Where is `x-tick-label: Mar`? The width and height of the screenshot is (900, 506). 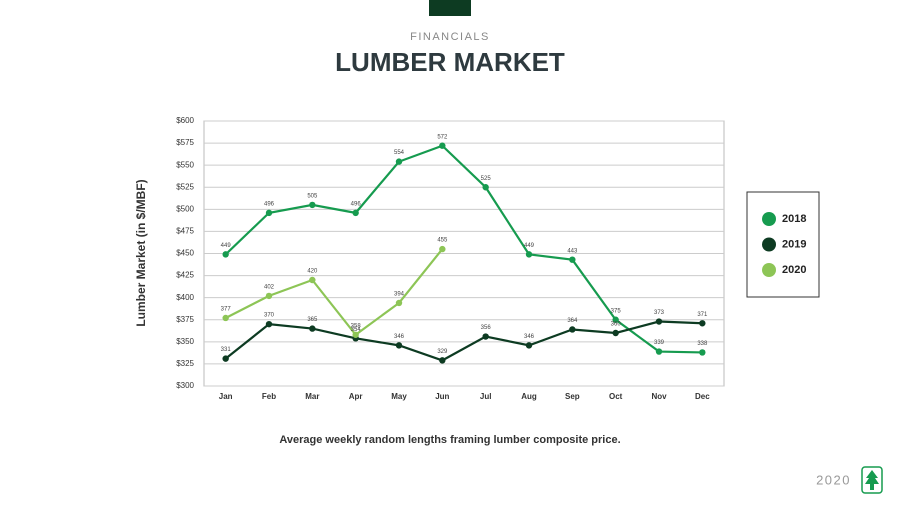 x-tick-label: Mar is located at coordinates (312, 396).